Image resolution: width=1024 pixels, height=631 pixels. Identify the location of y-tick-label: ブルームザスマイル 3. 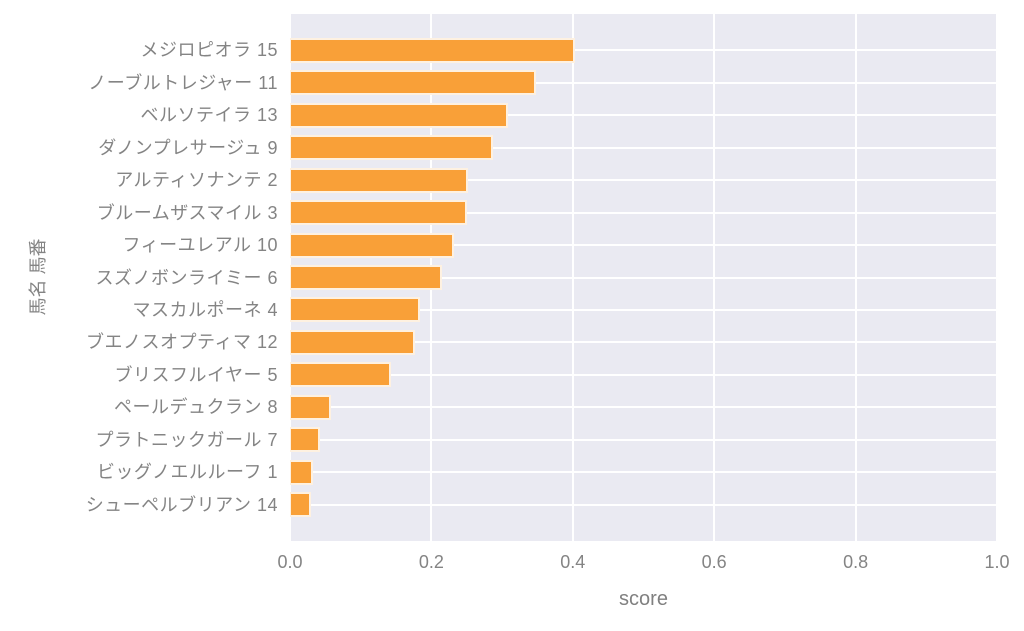
(187, 212).